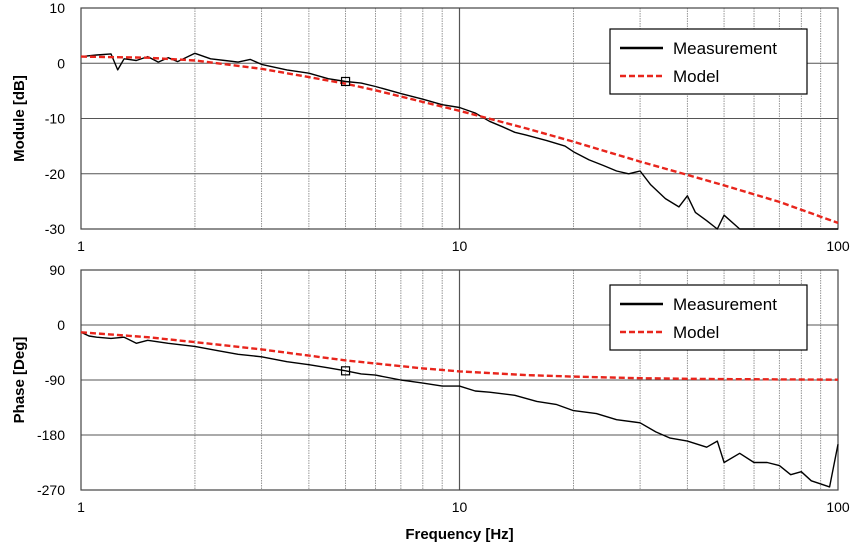 Image resolution: width=858 pixels, height=557 pixels. What do you see at coordinates (19, 118) in the screenshot?
I see `y-axis-label: Module [dB]` at bounding box center [19, 118].